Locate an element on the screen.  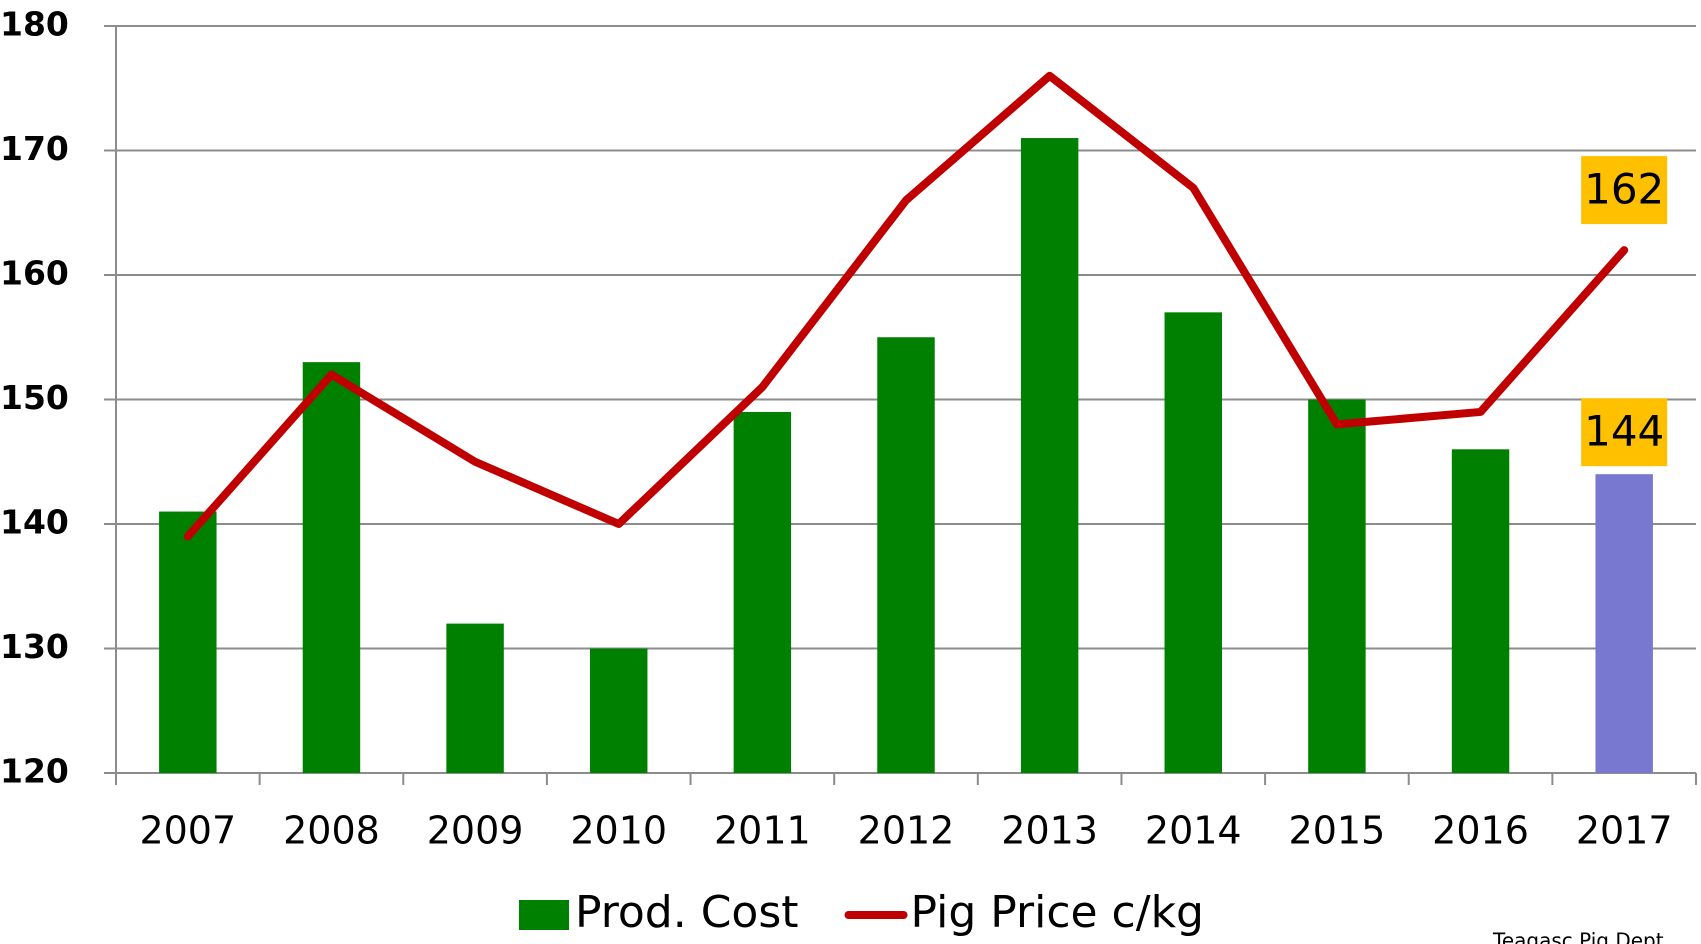
x-tick-label: 2013 is located at coordinates (1049, 831).